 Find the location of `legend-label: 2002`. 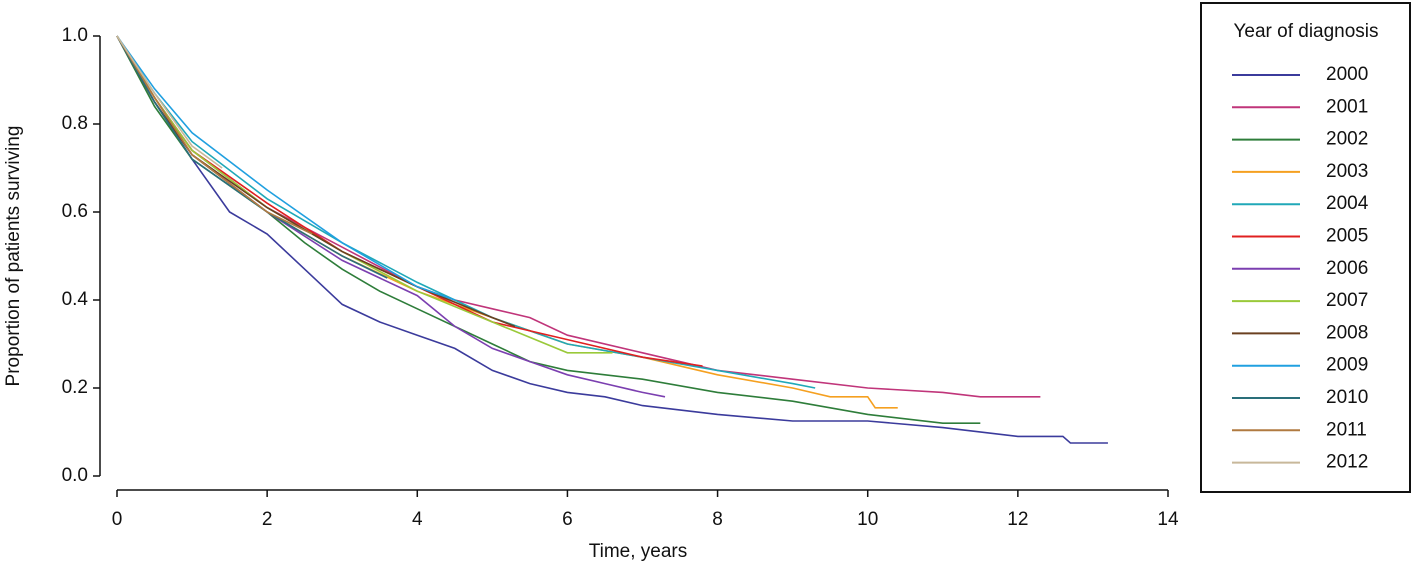

legend-label: 2002 is located at coordinates (1347, 139).